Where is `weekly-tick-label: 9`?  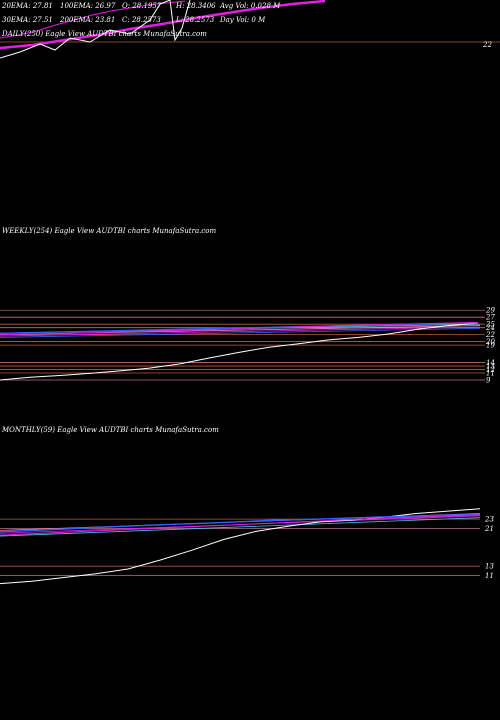 weekly-tick-label: 9 is located at coordinates (488, 381).